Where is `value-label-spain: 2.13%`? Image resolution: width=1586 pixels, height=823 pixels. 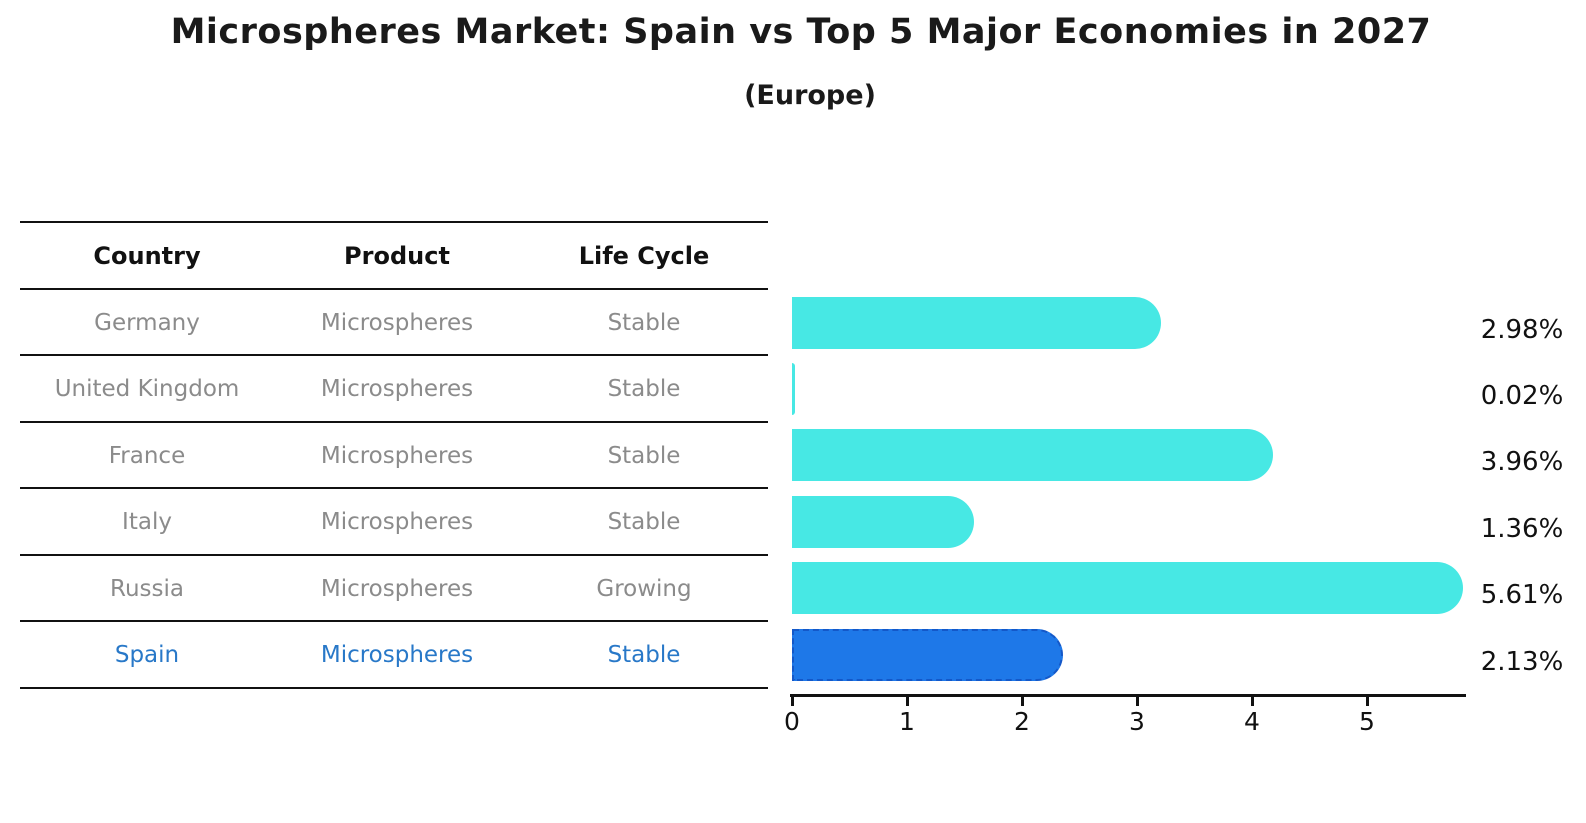
value-label-spain: 2.13% is located at coordinates (1522, 661).